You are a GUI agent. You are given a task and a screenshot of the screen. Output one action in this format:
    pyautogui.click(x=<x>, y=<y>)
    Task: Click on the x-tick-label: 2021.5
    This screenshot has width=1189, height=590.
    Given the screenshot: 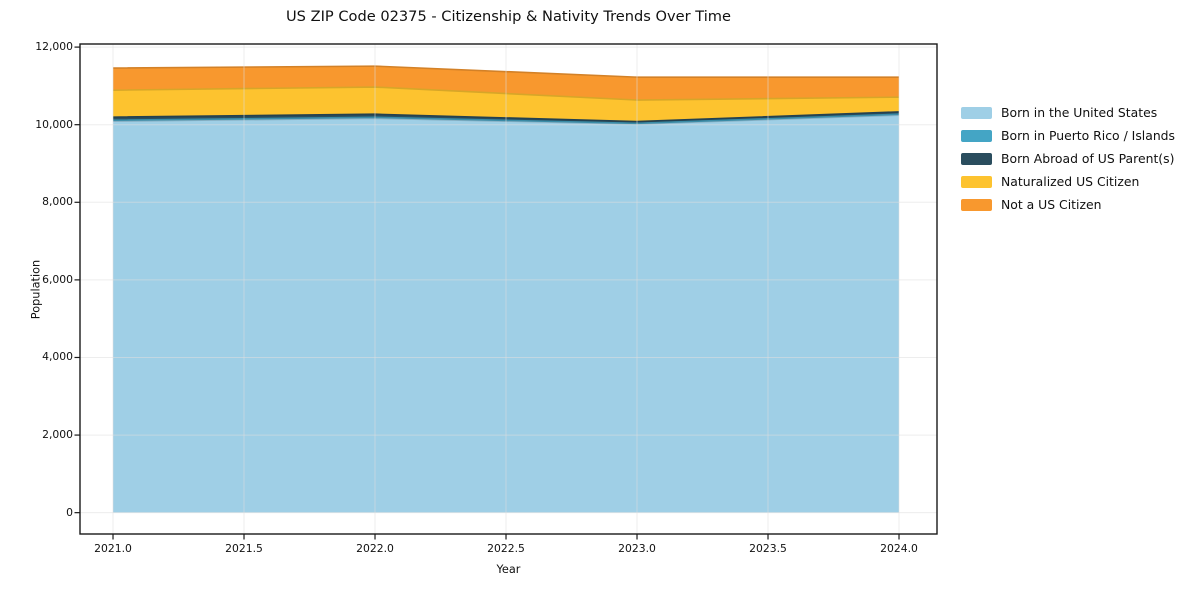 What is the action you would take?
    pyautogui.click(x=244, y=548)
    